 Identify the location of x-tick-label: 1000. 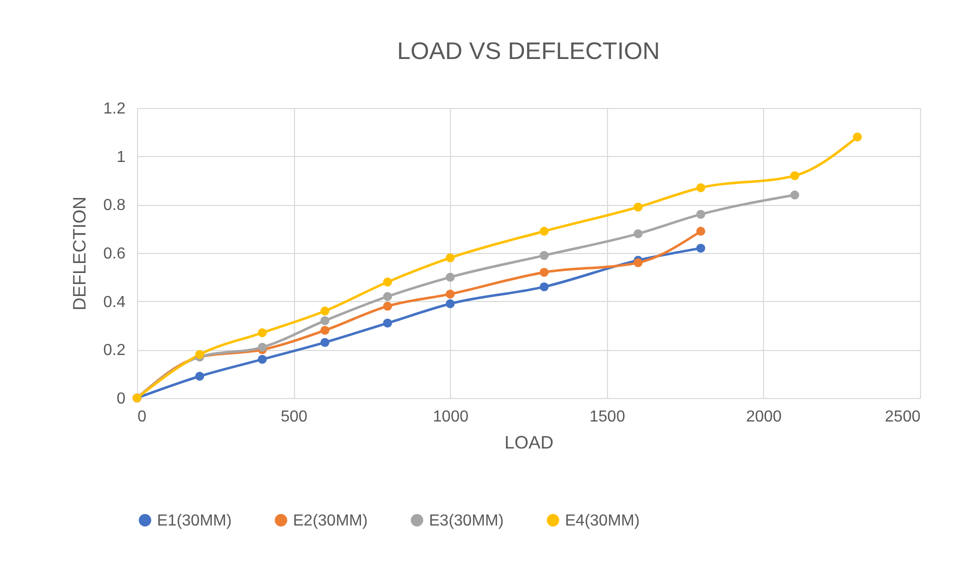
(450, 417).